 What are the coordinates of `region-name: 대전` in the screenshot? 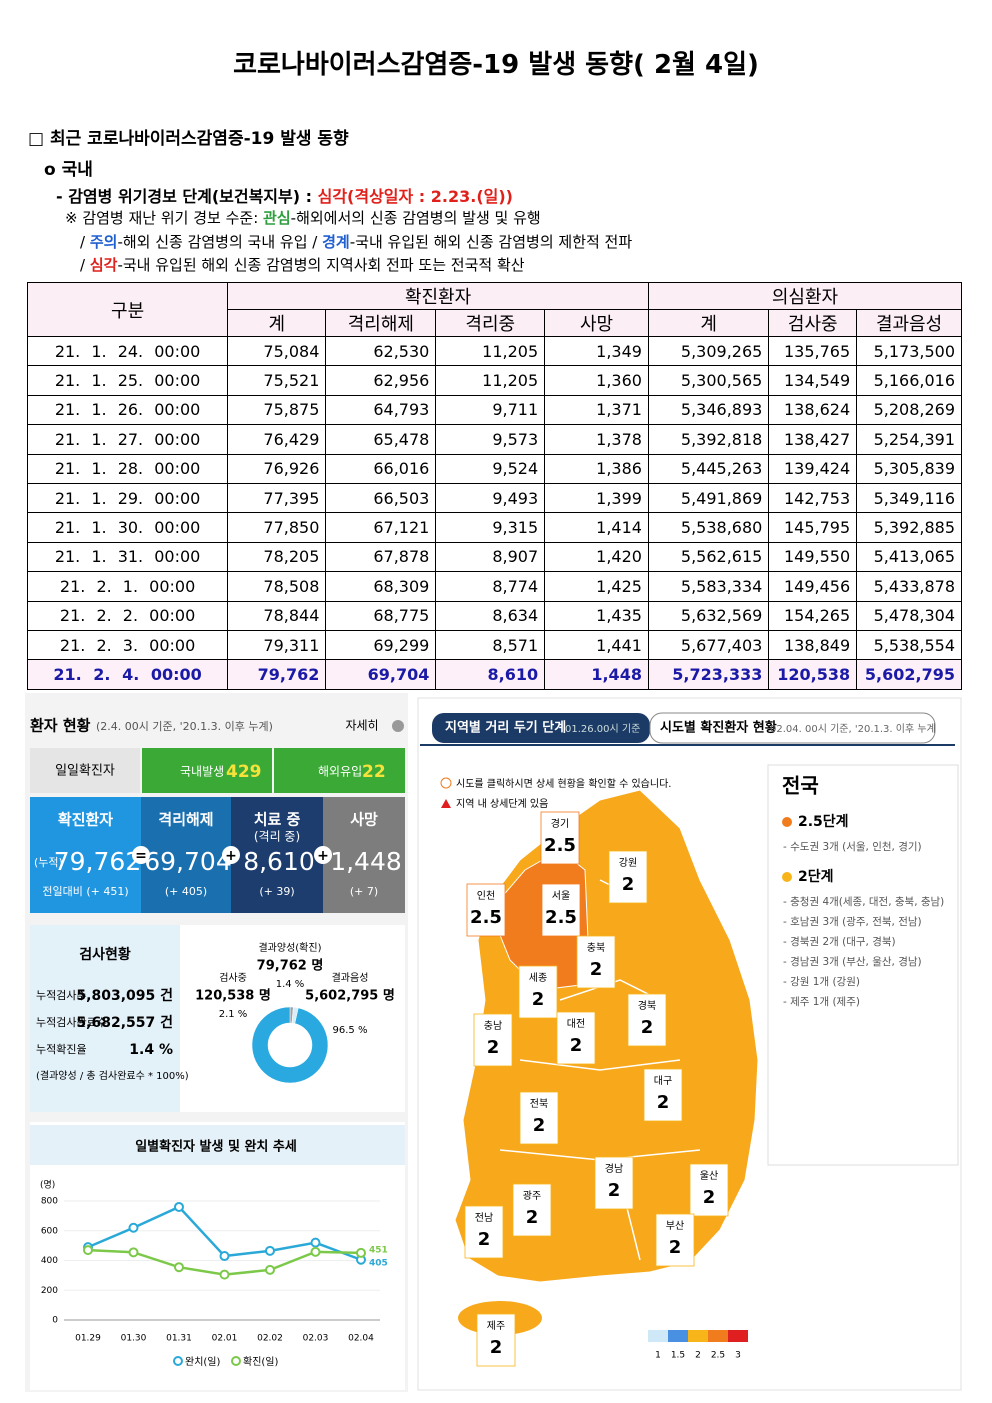 It's located at (576, 1024).